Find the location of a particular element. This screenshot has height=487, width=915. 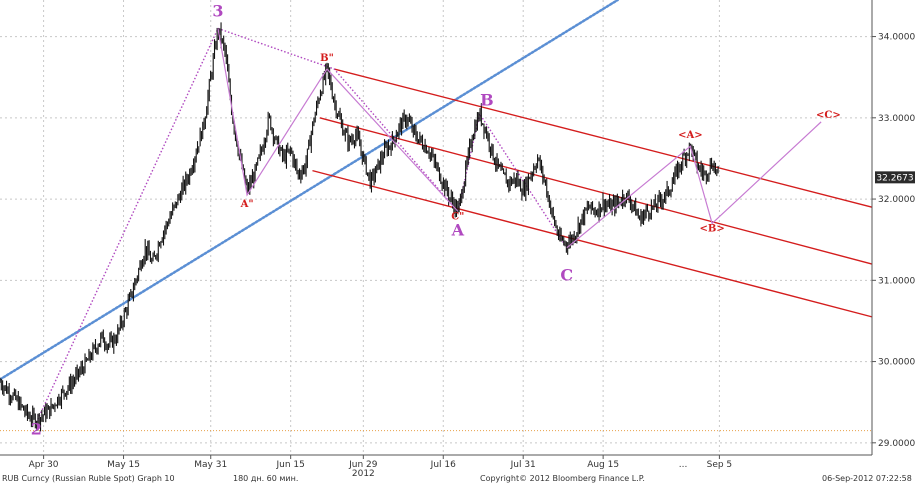

x-tick-label: May 15 is located at coordinates (123, 465).